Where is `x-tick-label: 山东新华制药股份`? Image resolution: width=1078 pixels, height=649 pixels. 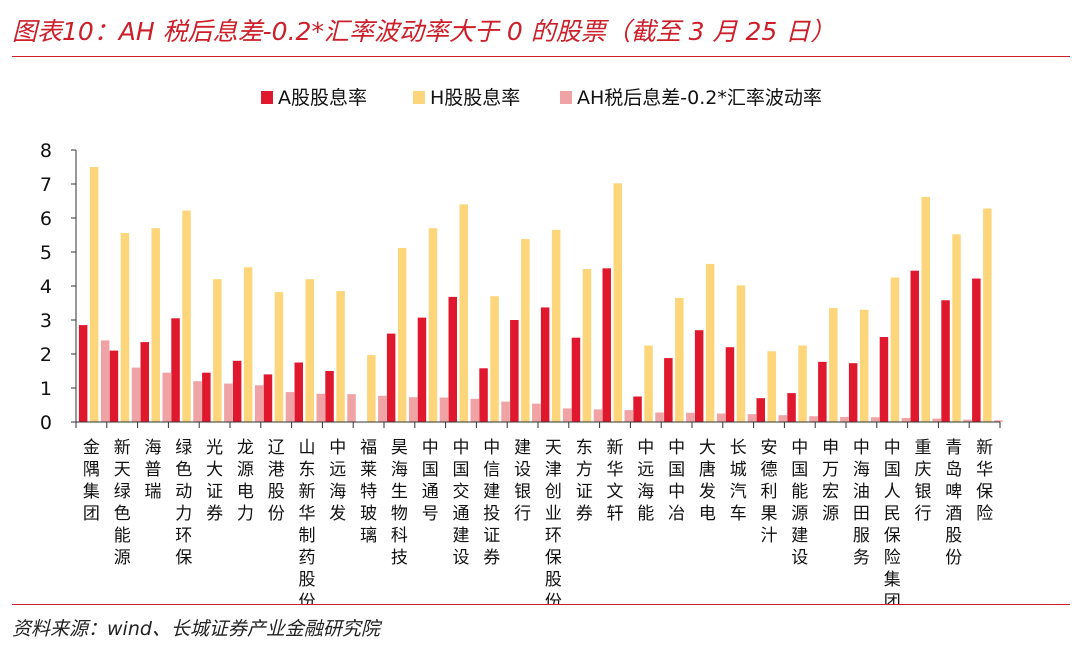 x-tick-label: 山东新华制药股份 is located at coordinates (307, 521).